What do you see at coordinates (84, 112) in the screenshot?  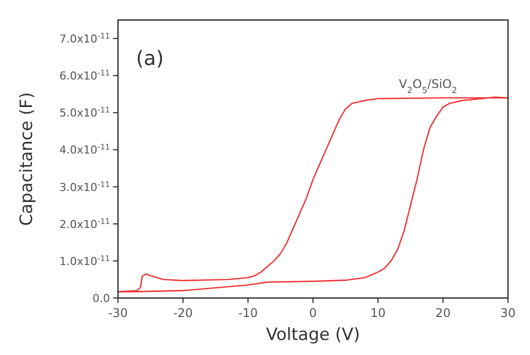 I see `y-tick-label: 5.0x10$^{-11}$` at bounding box center [84, 112].